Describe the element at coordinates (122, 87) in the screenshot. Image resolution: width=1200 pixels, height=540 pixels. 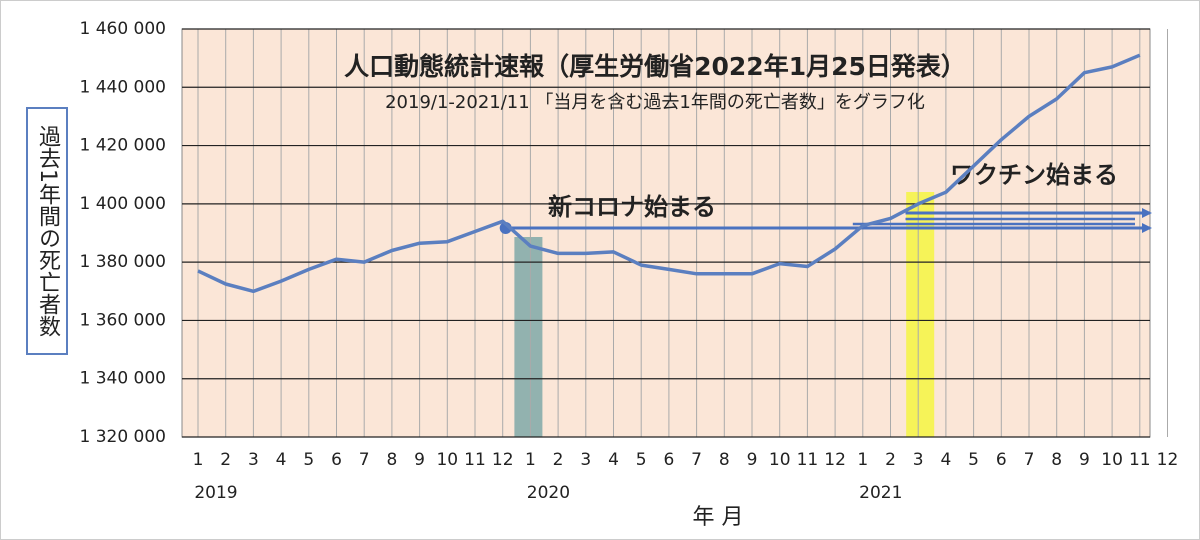
I see `y-tick-label: 1 440 000` at that location.